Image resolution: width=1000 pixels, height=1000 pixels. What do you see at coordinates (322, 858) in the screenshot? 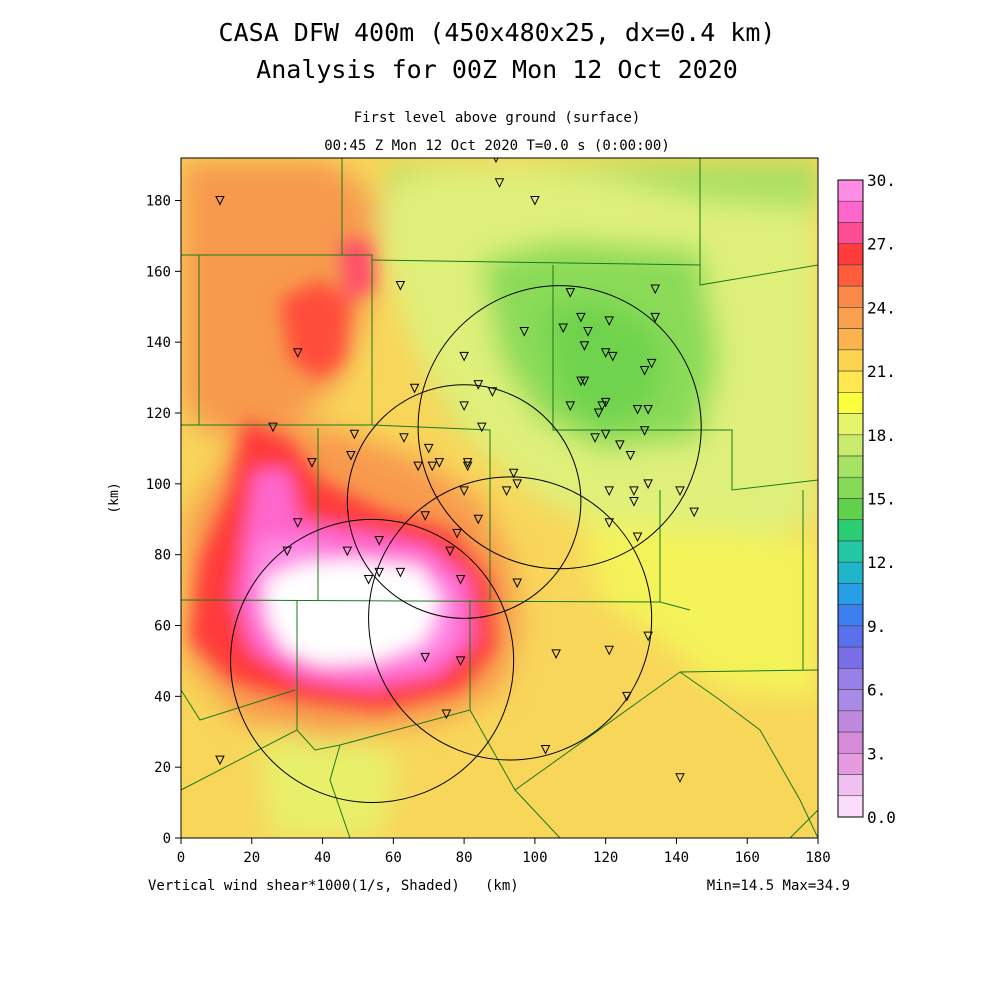
I see `x-tick-label: 40` at bounding box center [322, 858].